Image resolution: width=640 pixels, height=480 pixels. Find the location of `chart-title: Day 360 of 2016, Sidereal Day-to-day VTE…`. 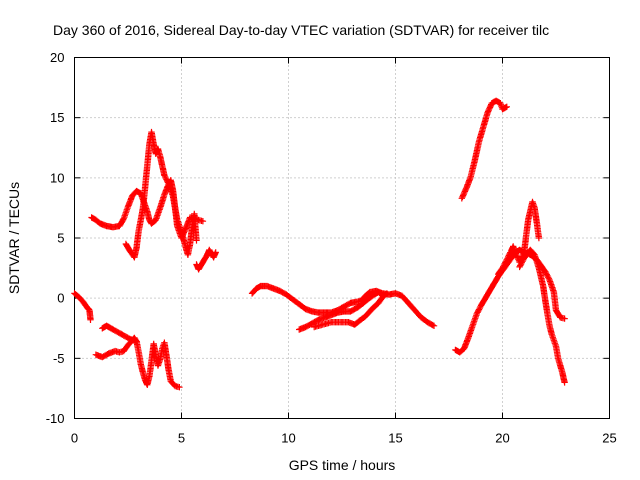

chart-title: Day 360 of 2016, Sidereal Day-to-day VTE… is located at coordinates (301, 30).